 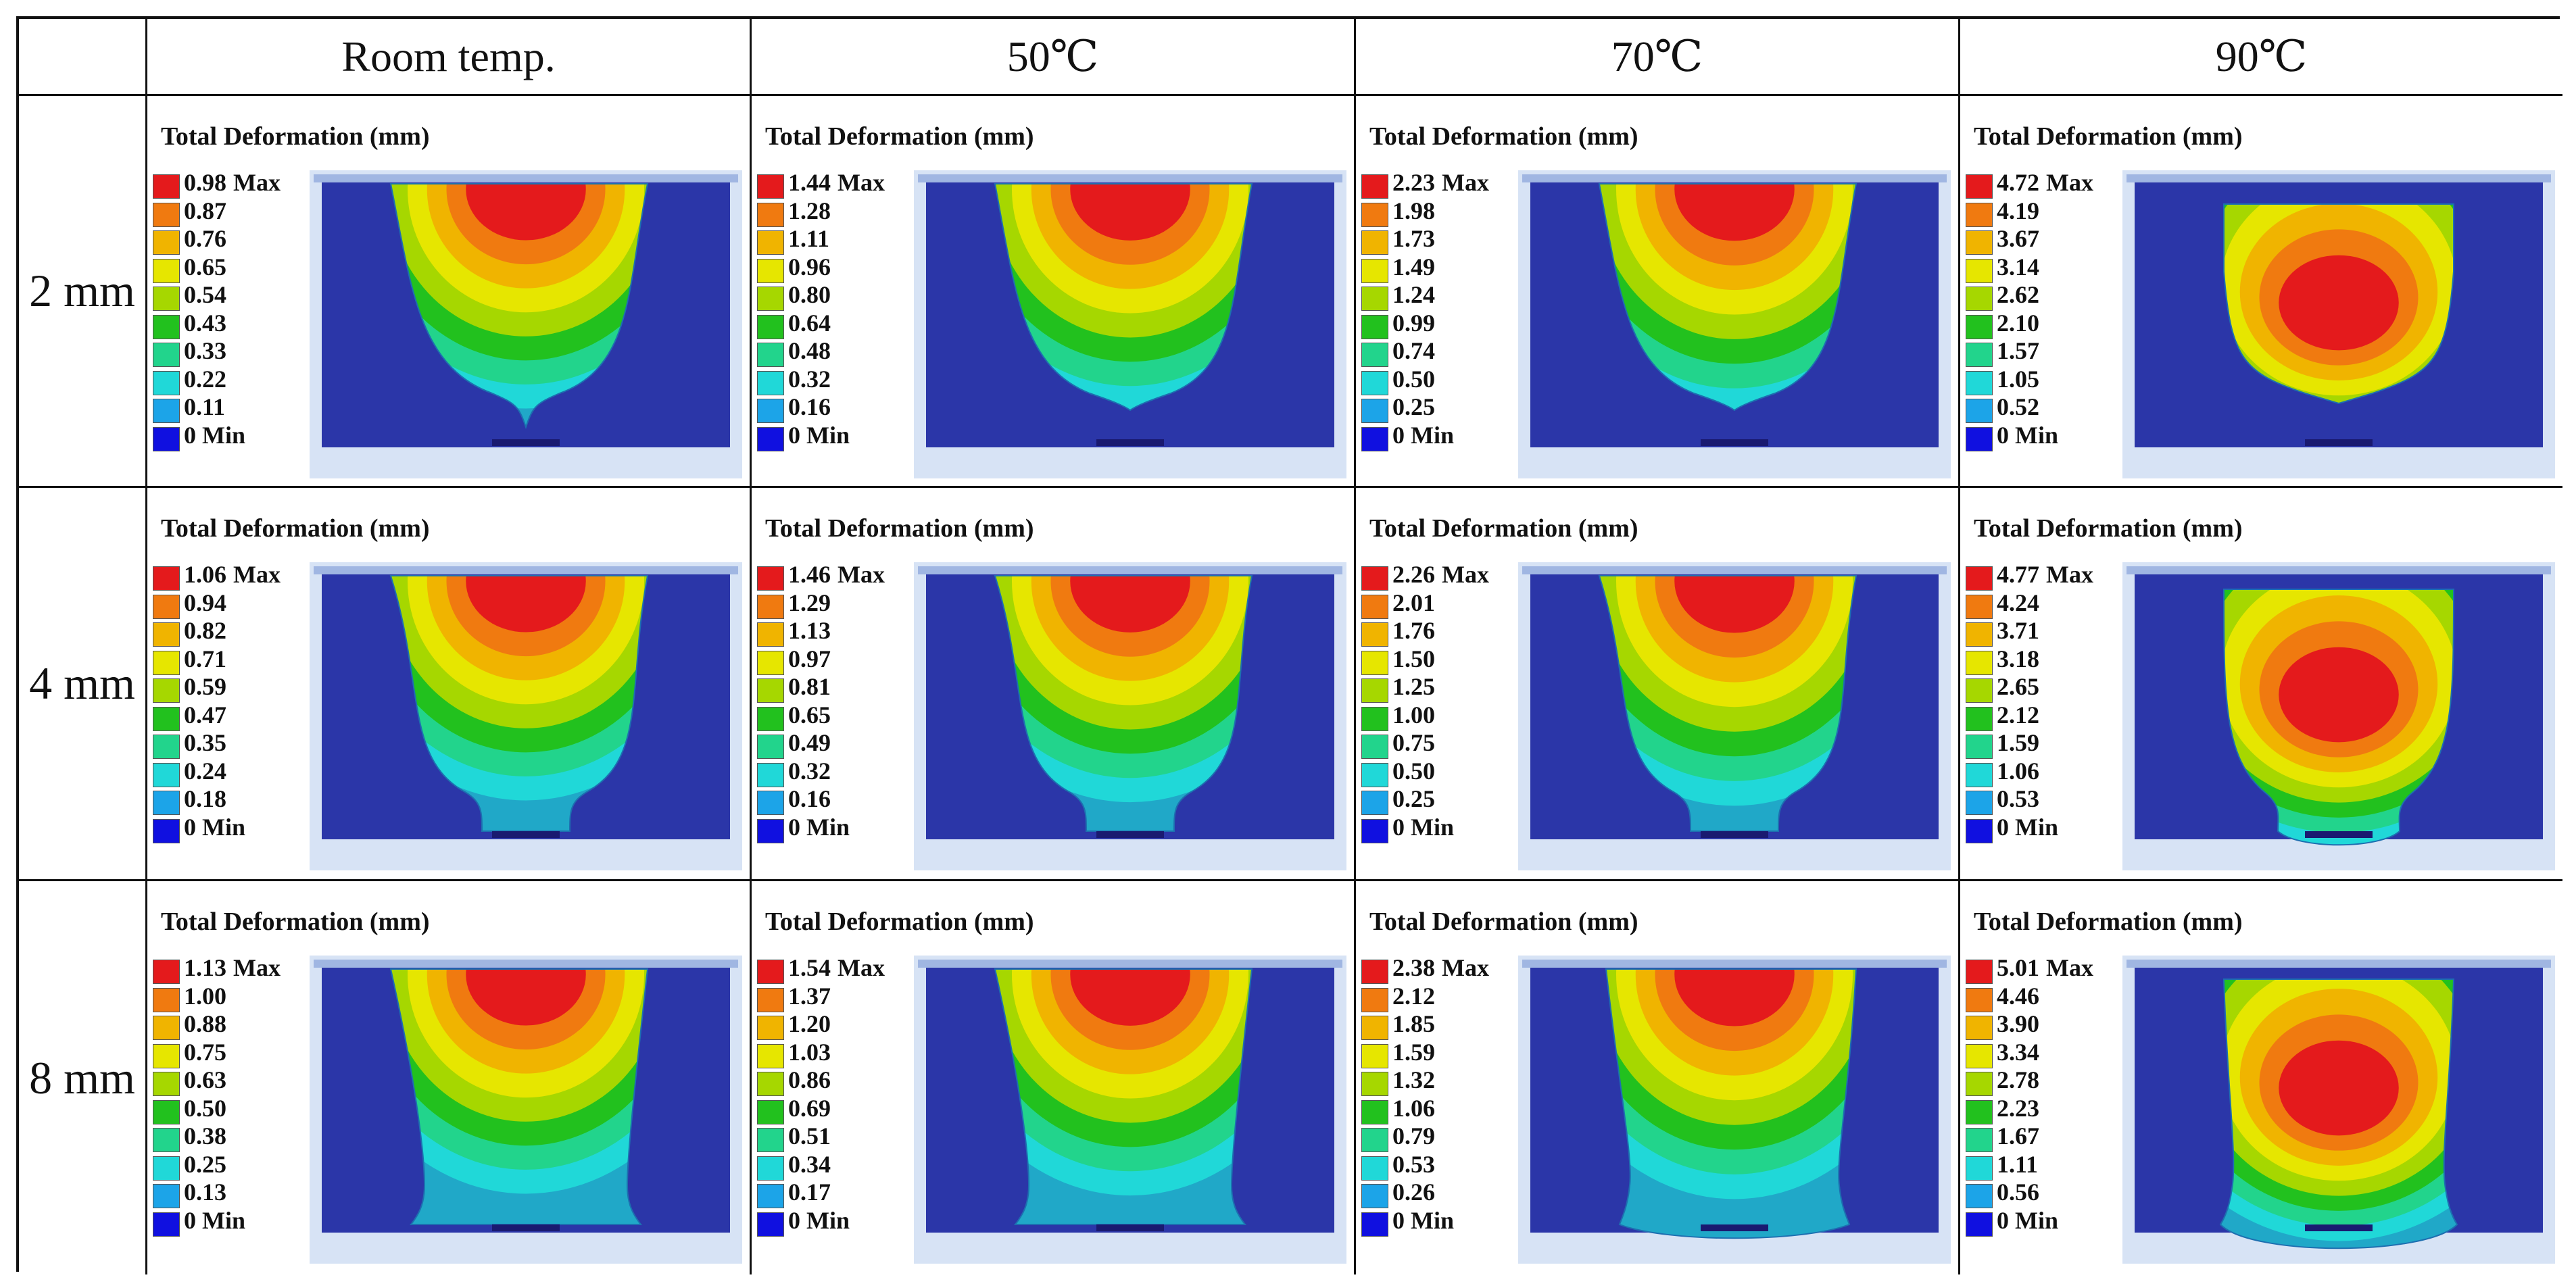 I want to click on legend-value: 1.28, so click(x=810, y=211).